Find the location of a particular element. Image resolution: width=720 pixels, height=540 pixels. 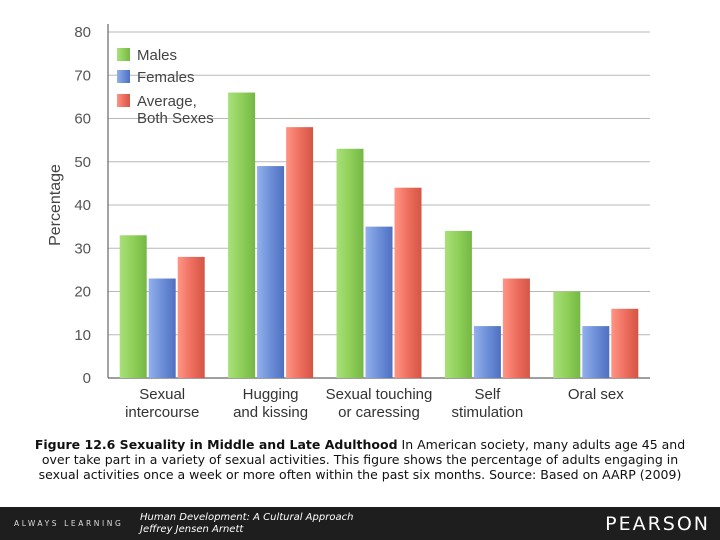

x-category-label: Sexual intercourse is located at coordinates (162, 403).